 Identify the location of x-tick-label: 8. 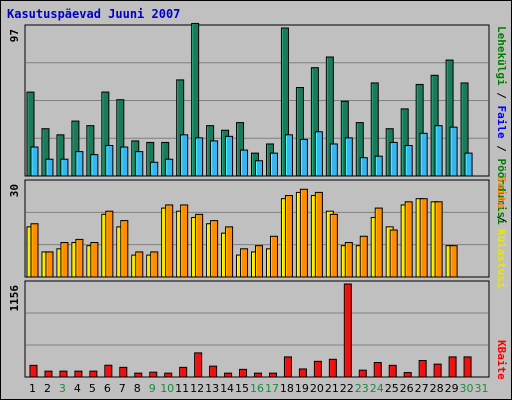
(137, 388).